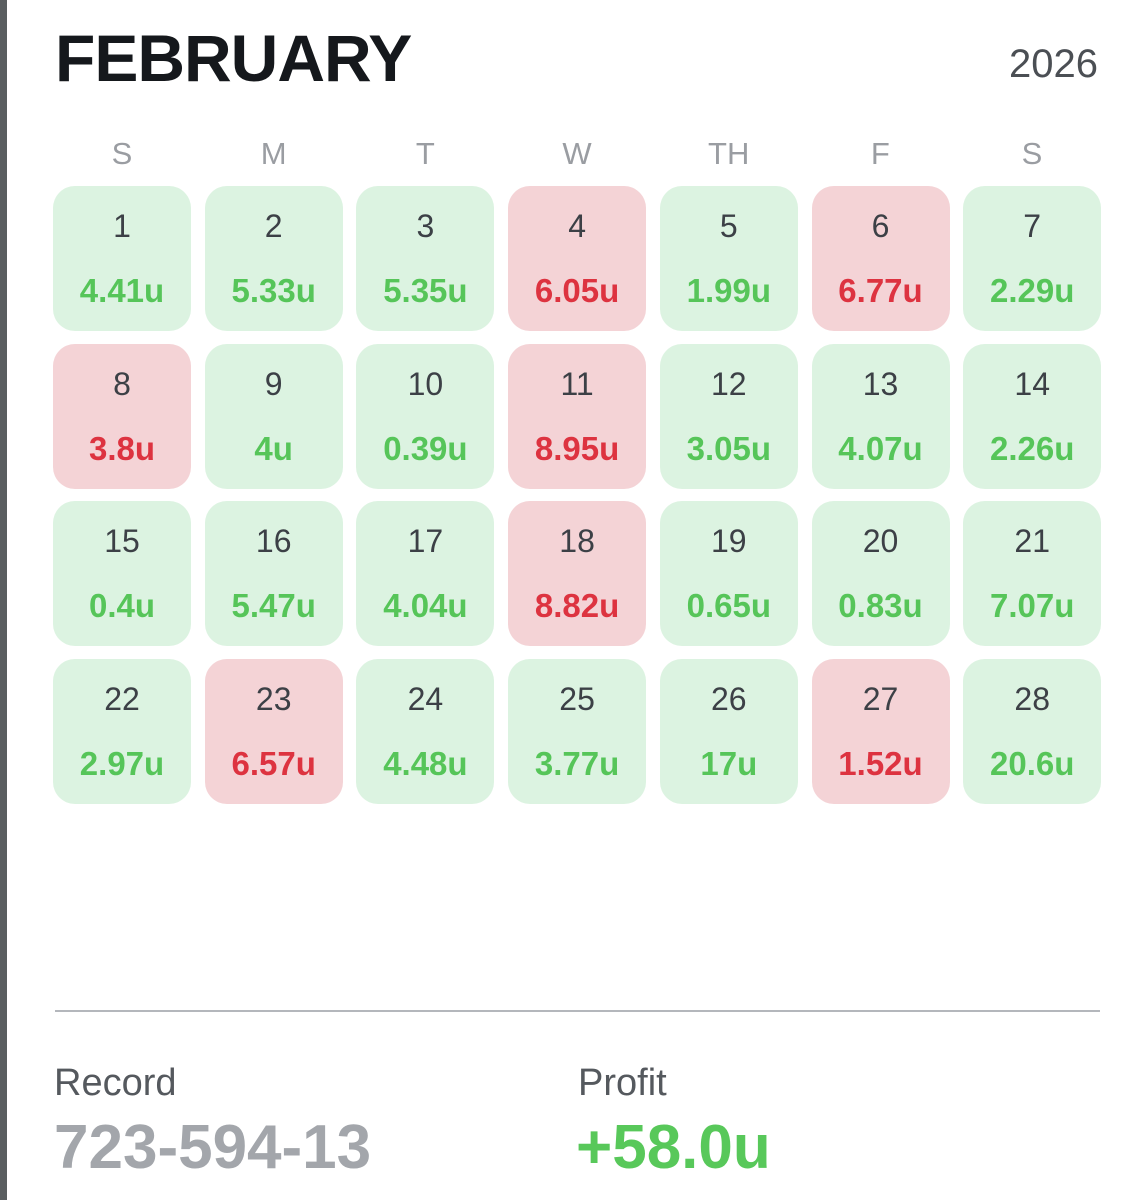  Describe the element at coordinates (273, 606) in the screenshot. I see `day-units: 5.47u` at that location.